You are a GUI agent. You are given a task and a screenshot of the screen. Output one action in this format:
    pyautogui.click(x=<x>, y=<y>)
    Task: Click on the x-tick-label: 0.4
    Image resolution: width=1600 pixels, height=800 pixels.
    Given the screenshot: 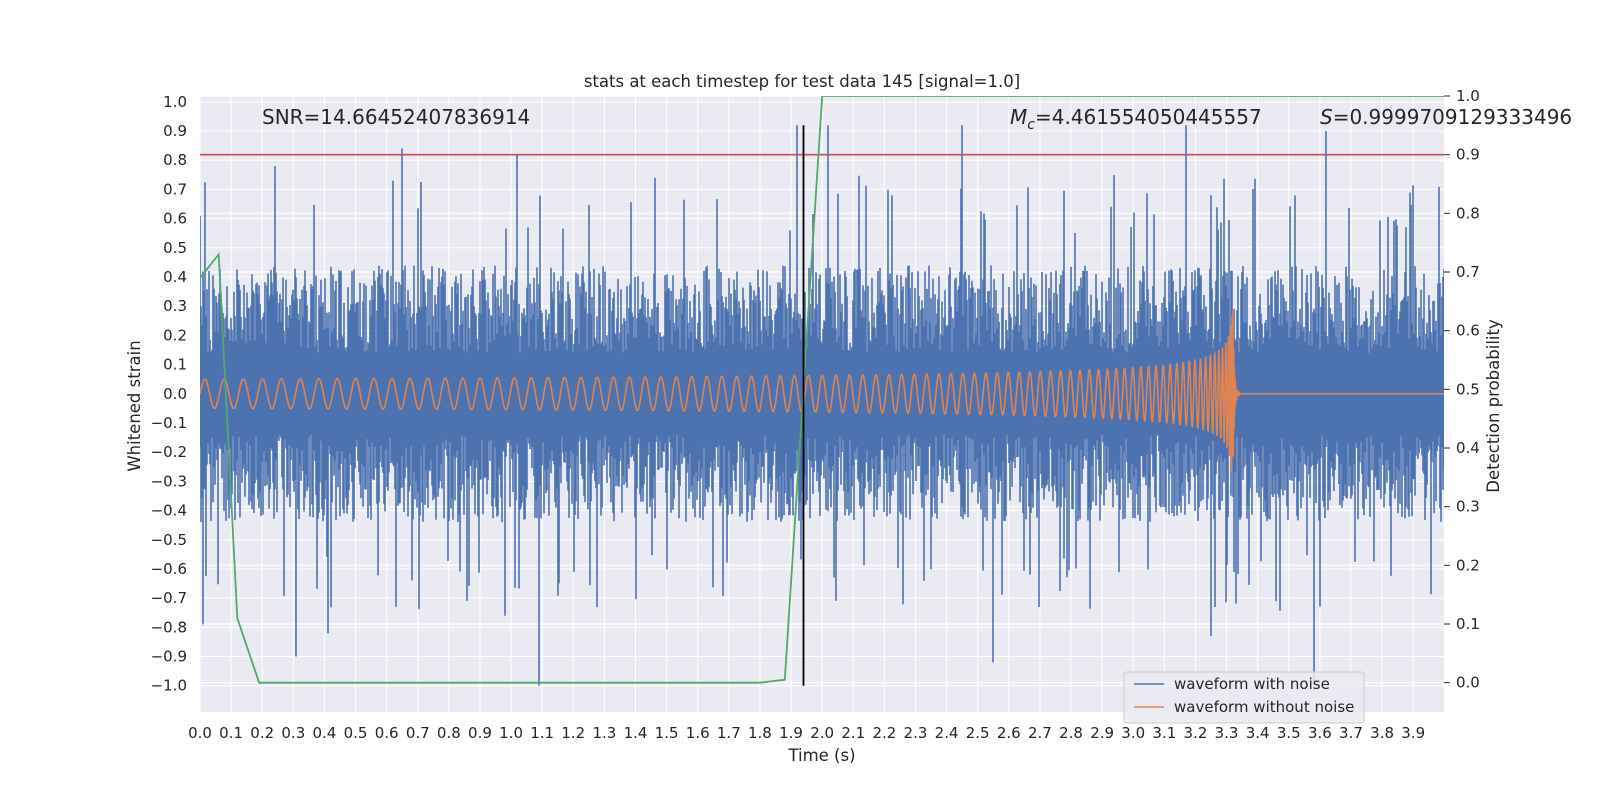 What is the action you would take?
    pyautogui.click(x=325, y=733)
    